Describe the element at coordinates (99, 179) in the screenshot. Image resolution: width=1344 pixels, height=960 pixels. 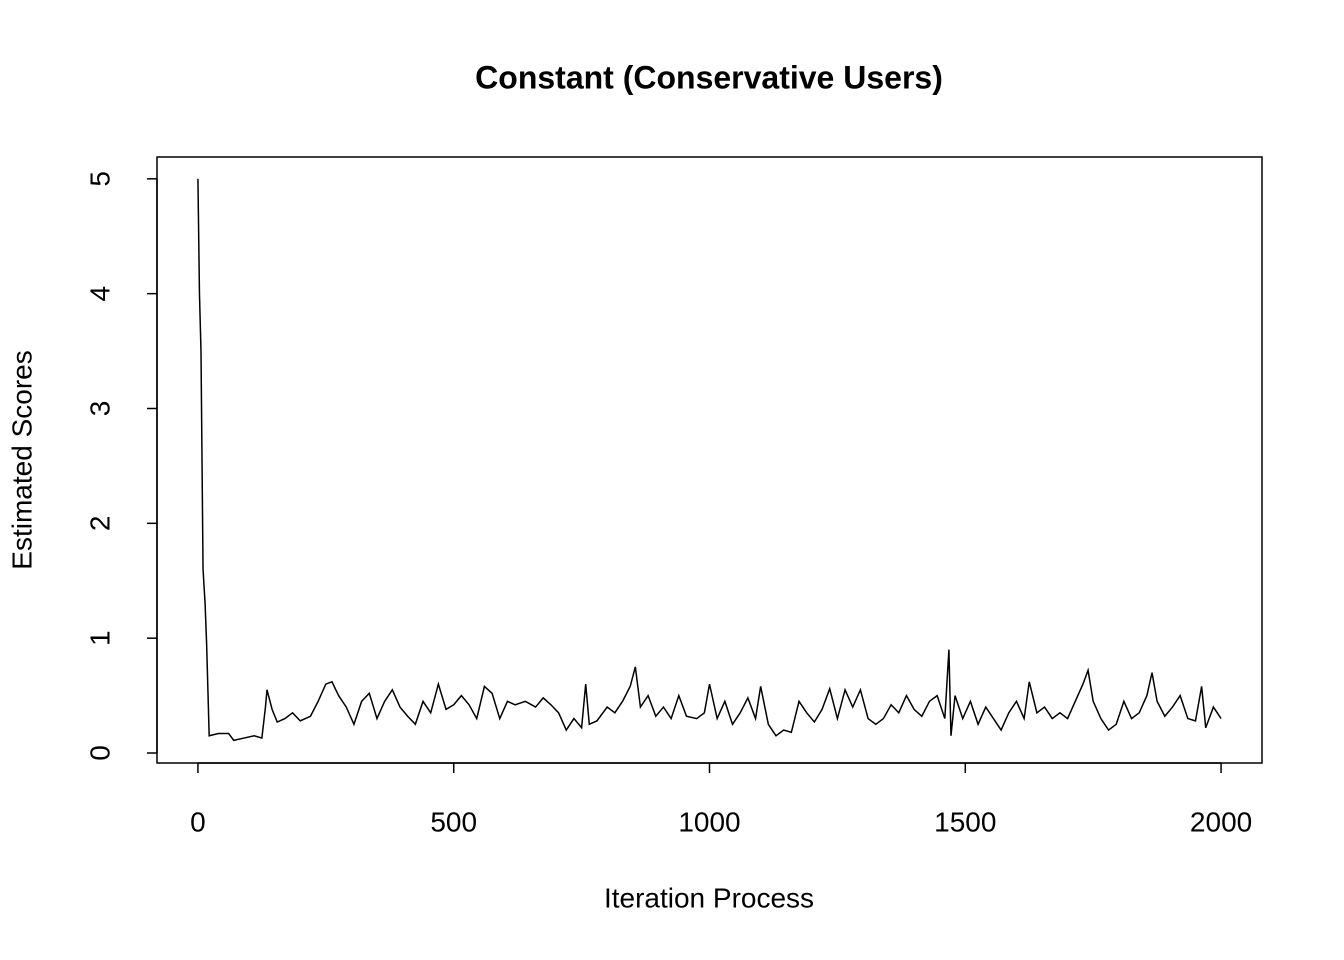
I see `y-tick-label: 5` at that location.